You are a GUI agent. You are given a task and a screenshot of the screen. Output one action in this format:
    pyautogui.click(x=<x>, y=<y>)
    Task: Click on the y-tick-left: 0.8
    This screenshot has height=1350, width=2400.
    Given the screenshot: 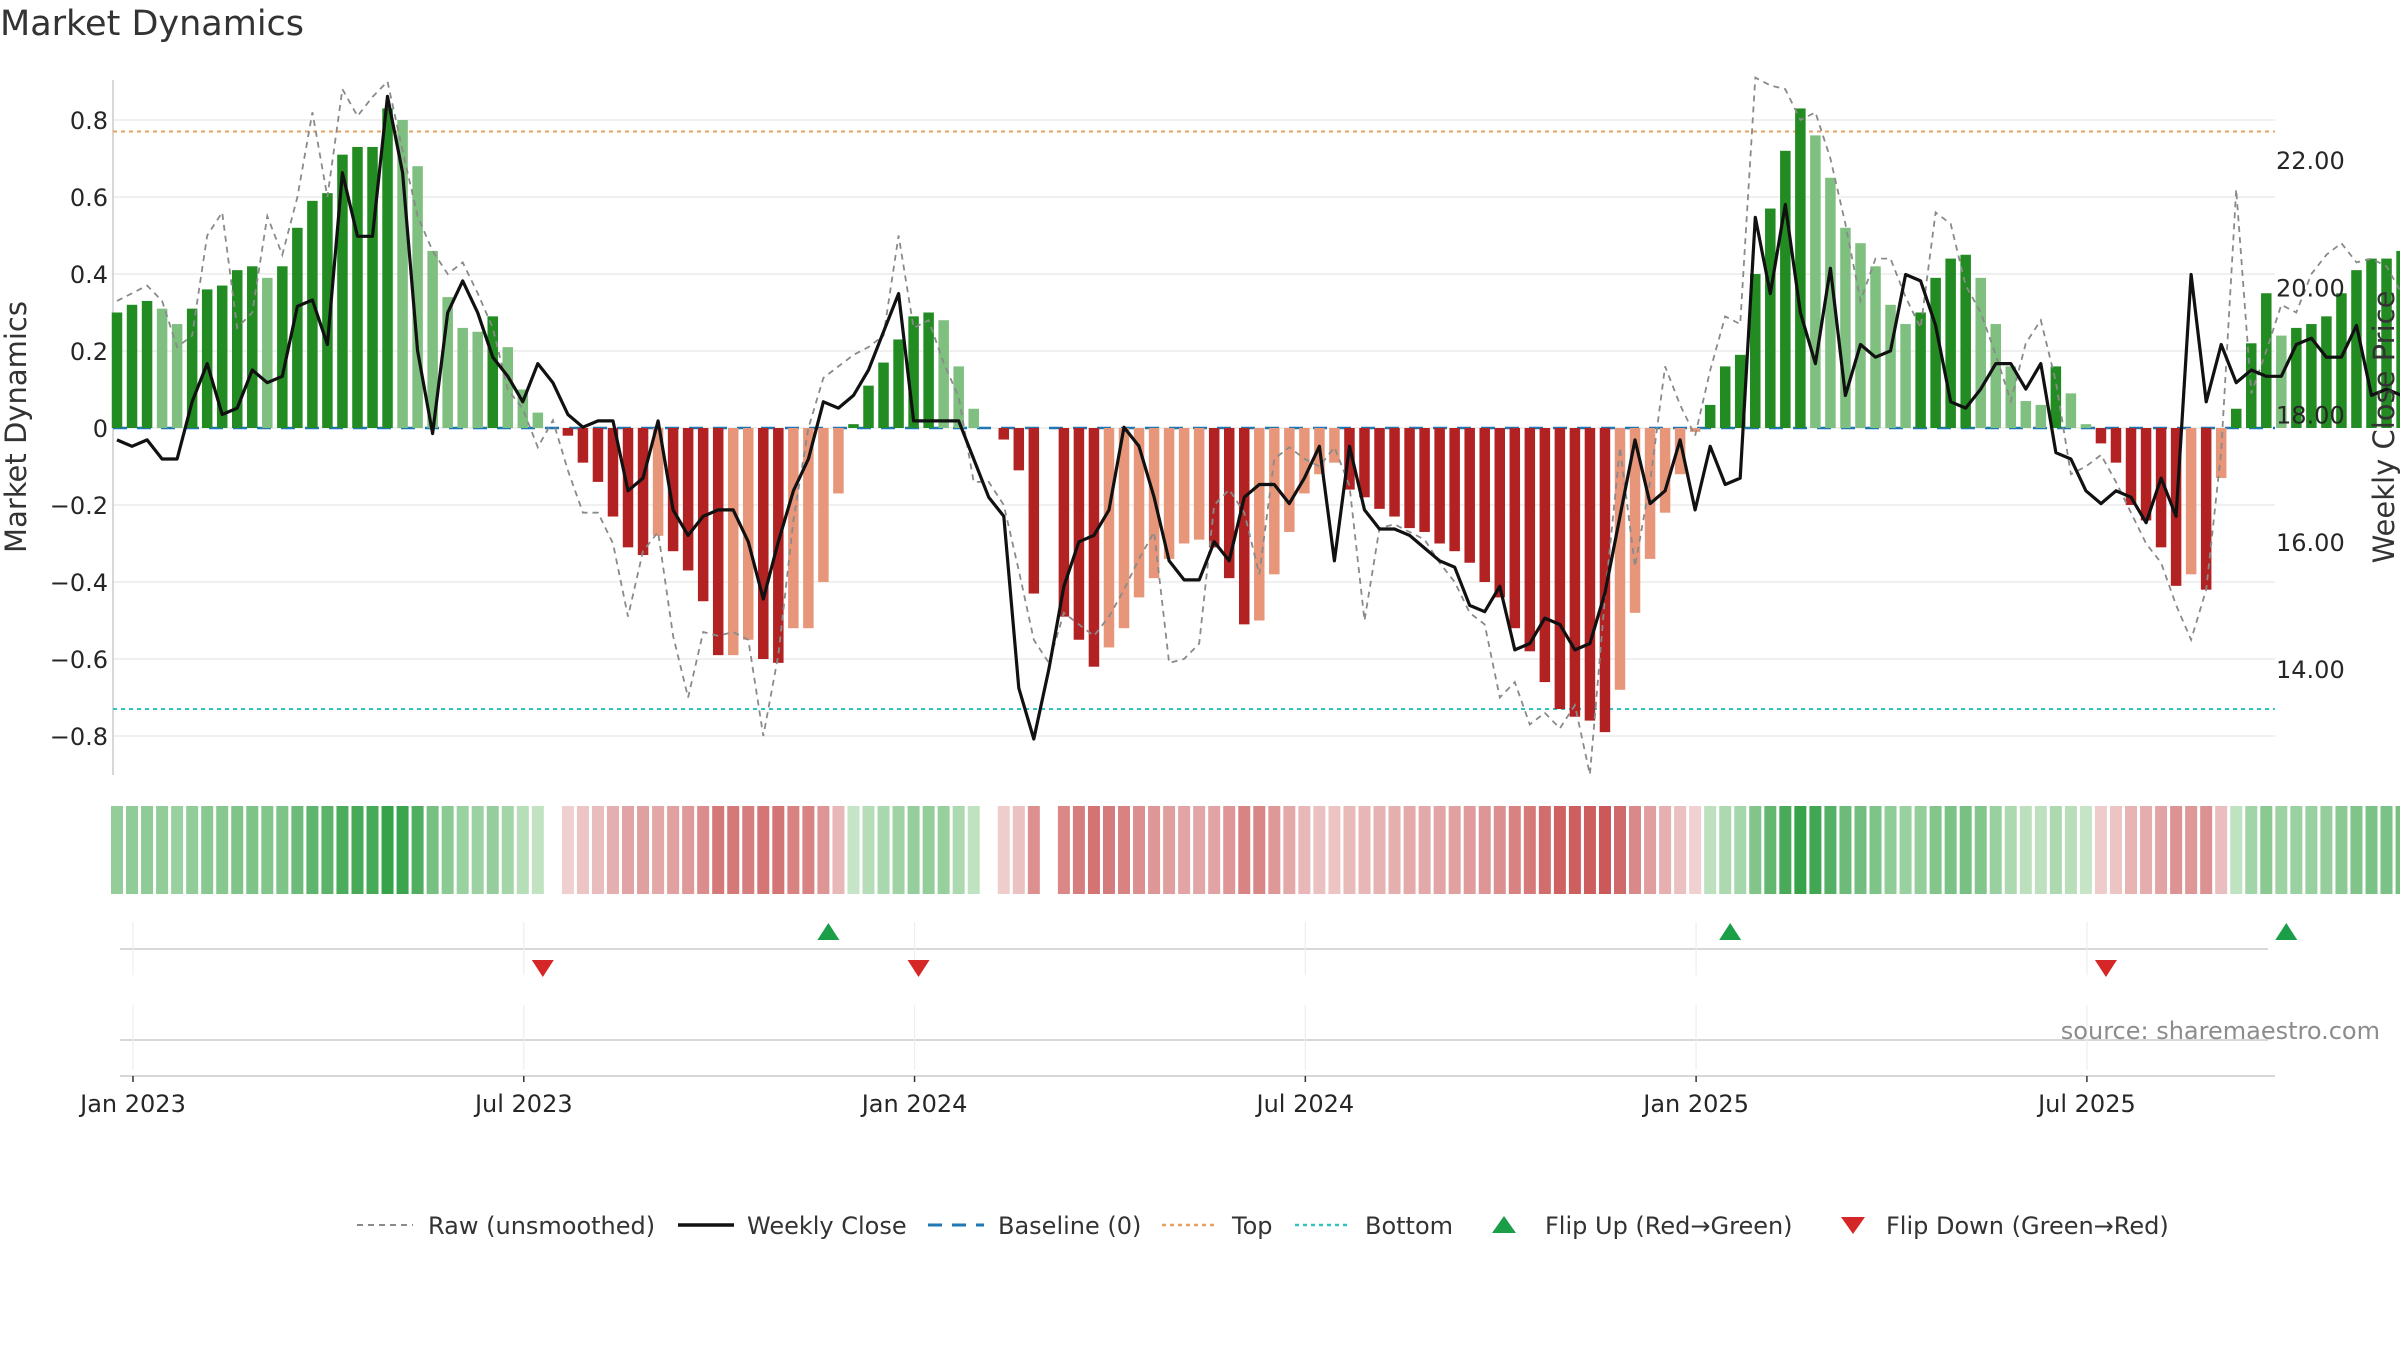 What is the action you would take?
    pyautogui.click(x=89, y=121)
    